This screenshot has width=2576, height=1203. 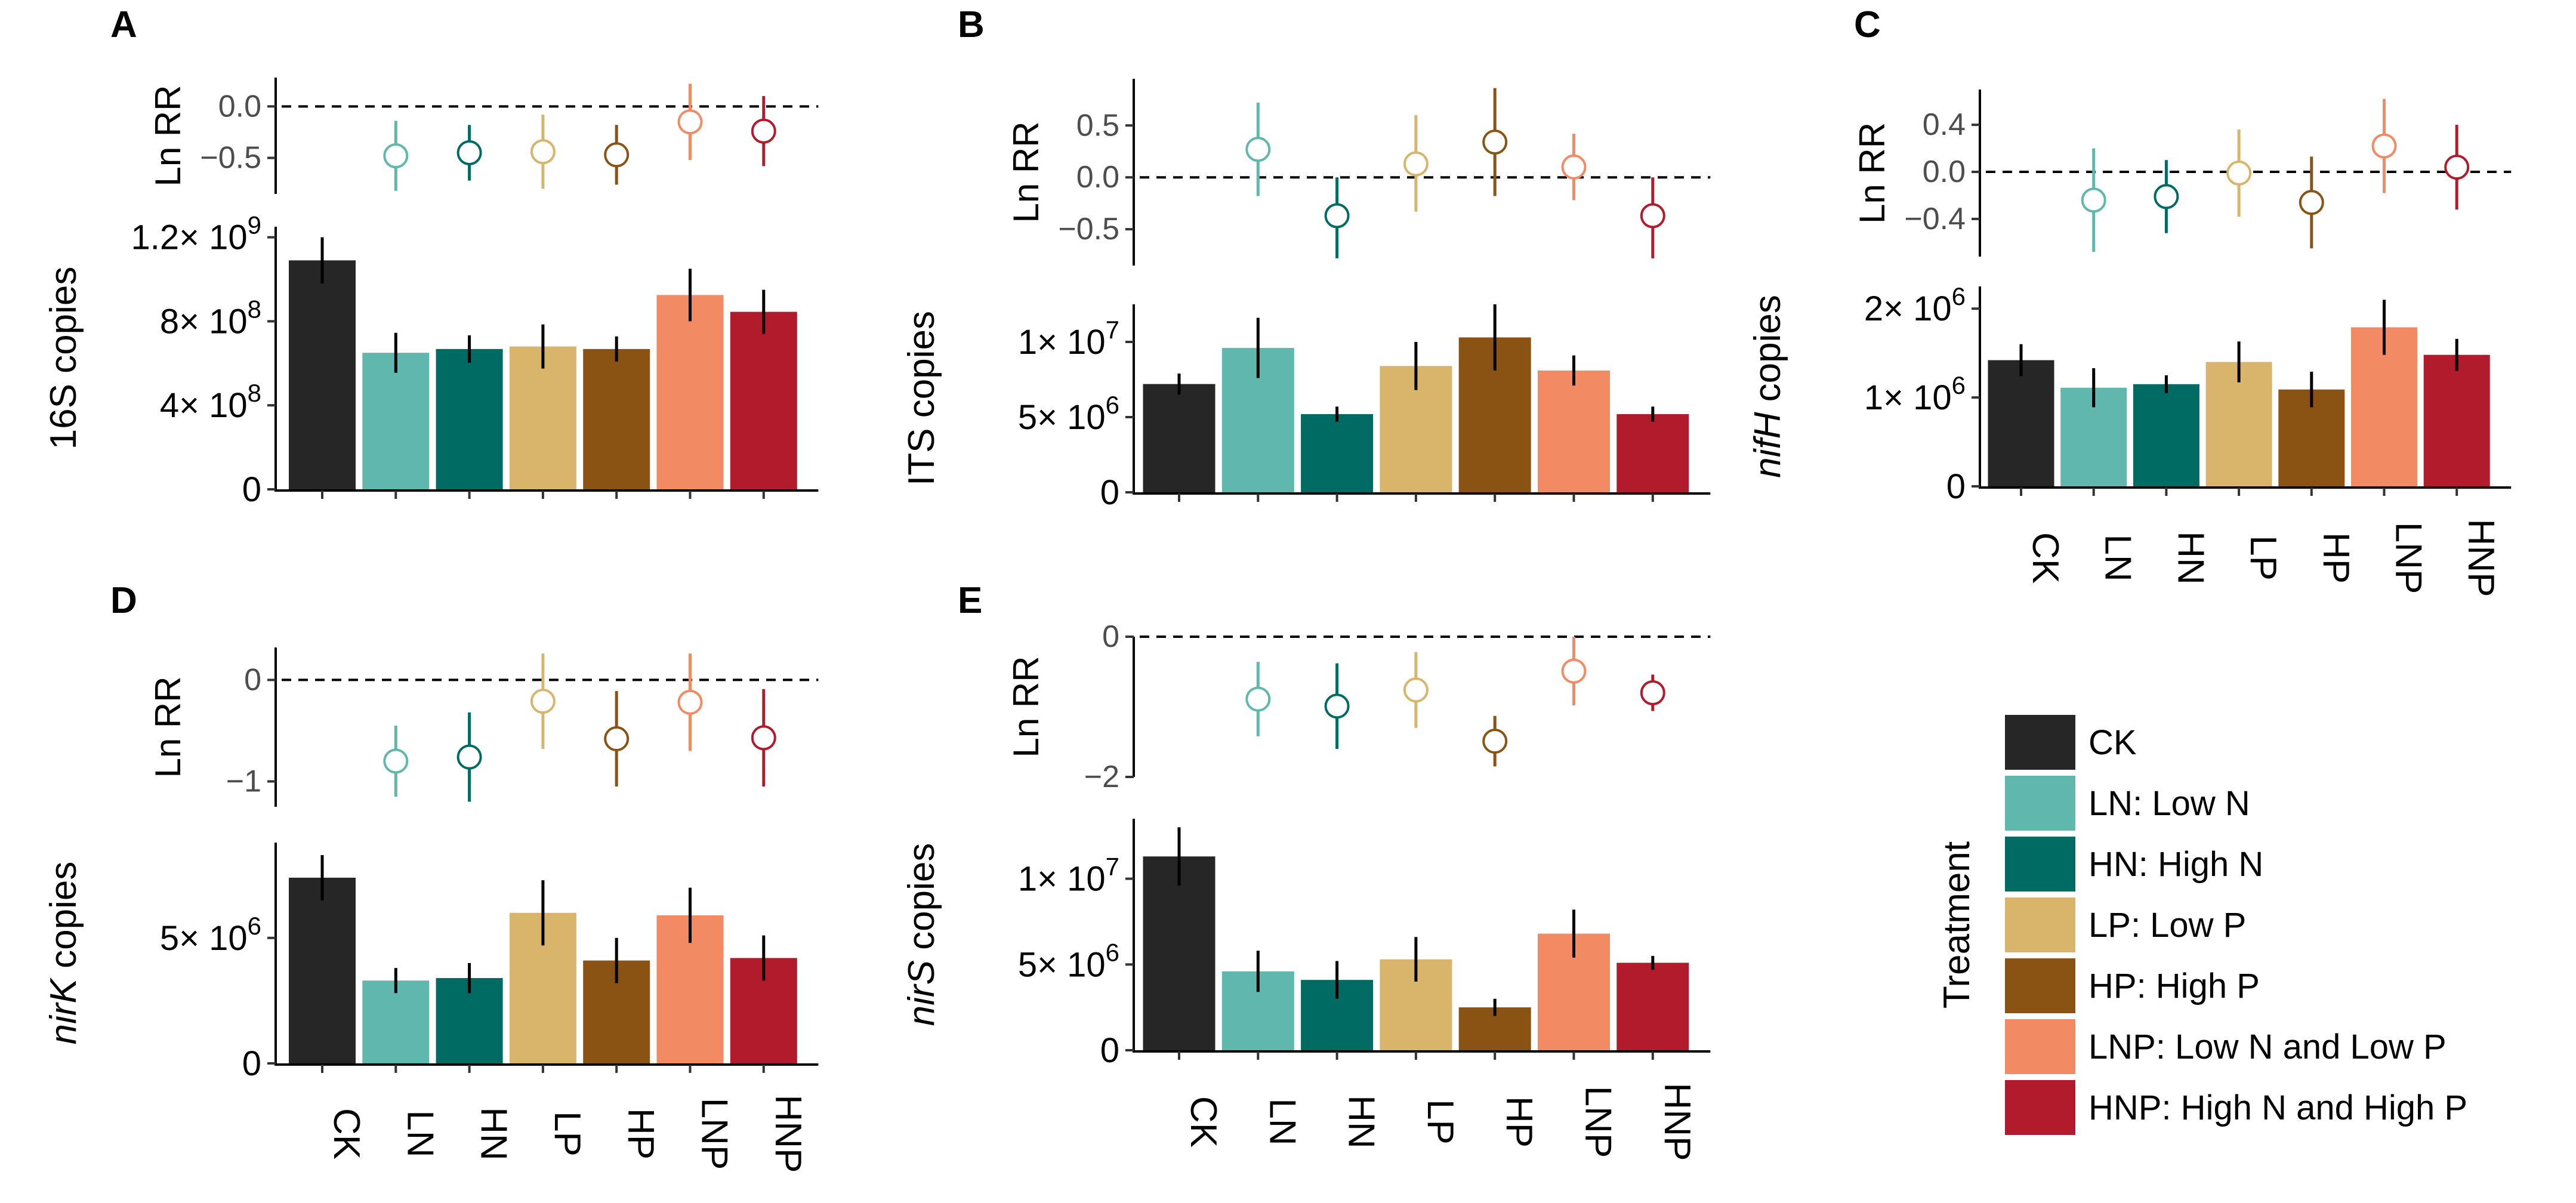 I want to click on tick-label-exponent: 7, so click(x=1112, y=330).